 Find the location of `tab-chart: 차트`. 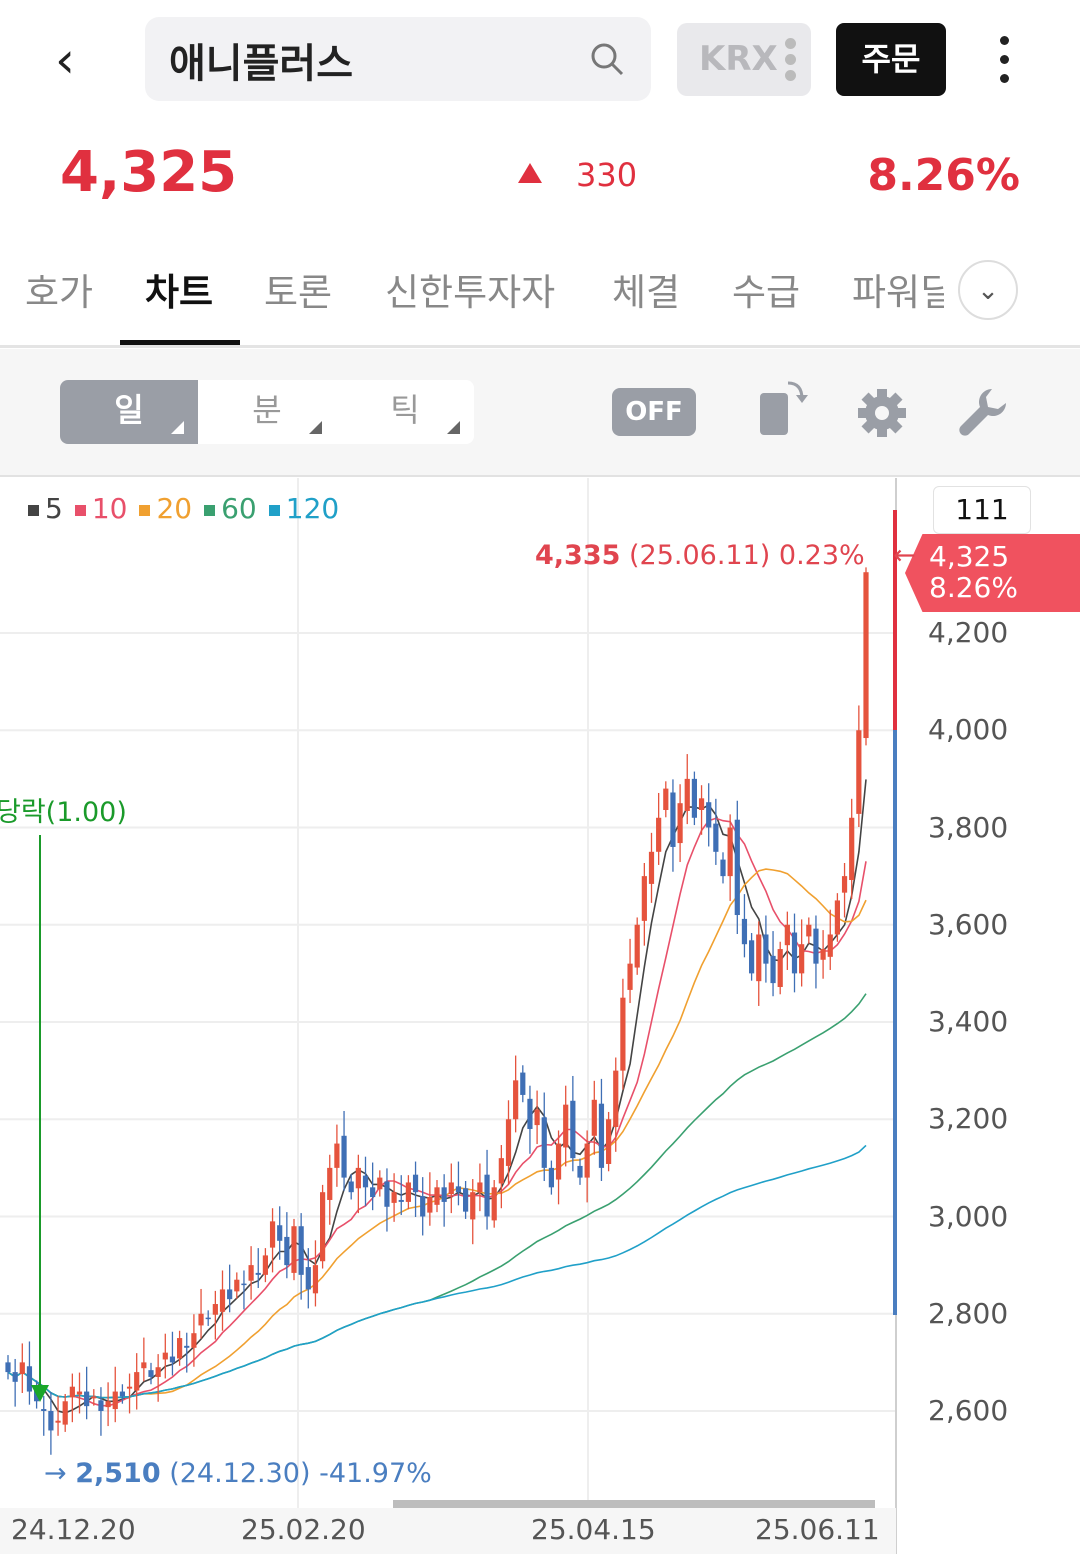

tab-chart: 차트 is located at coordinates (179, 292).